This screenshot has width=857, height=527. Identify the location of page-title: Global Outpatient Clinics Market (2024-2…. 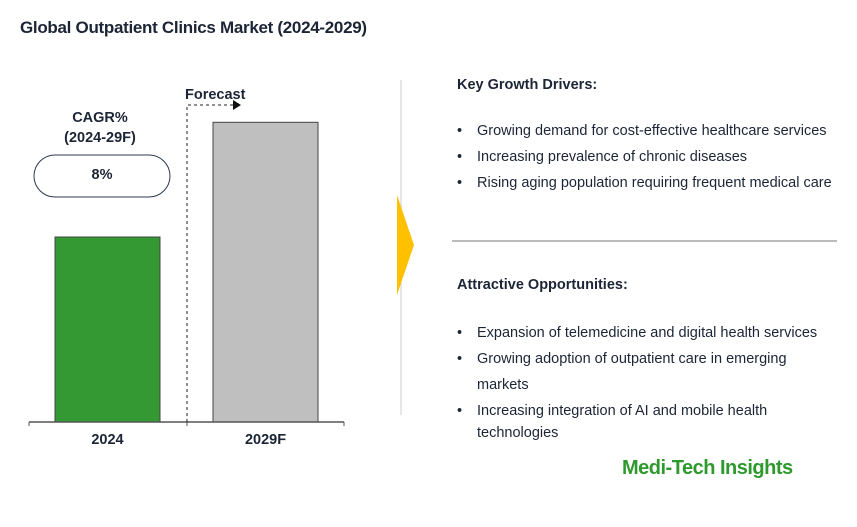
(193, 27).